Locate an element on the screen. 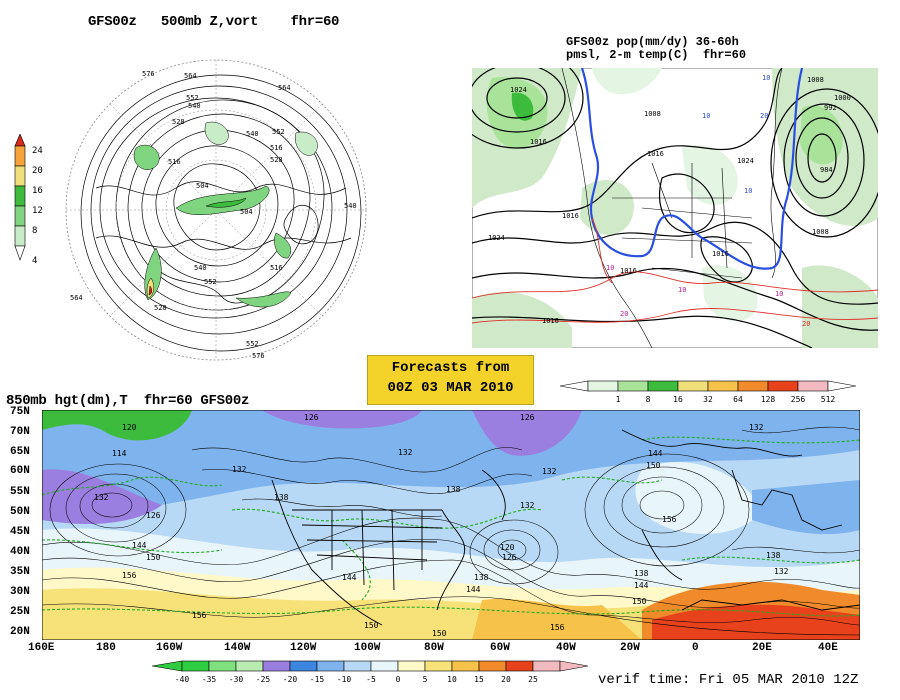 Image resolution: width=900 pixels, height=700 pixels. forecast-banner-line2: 00Z 03 MAR 2010 is located at coordinates (450, 388).